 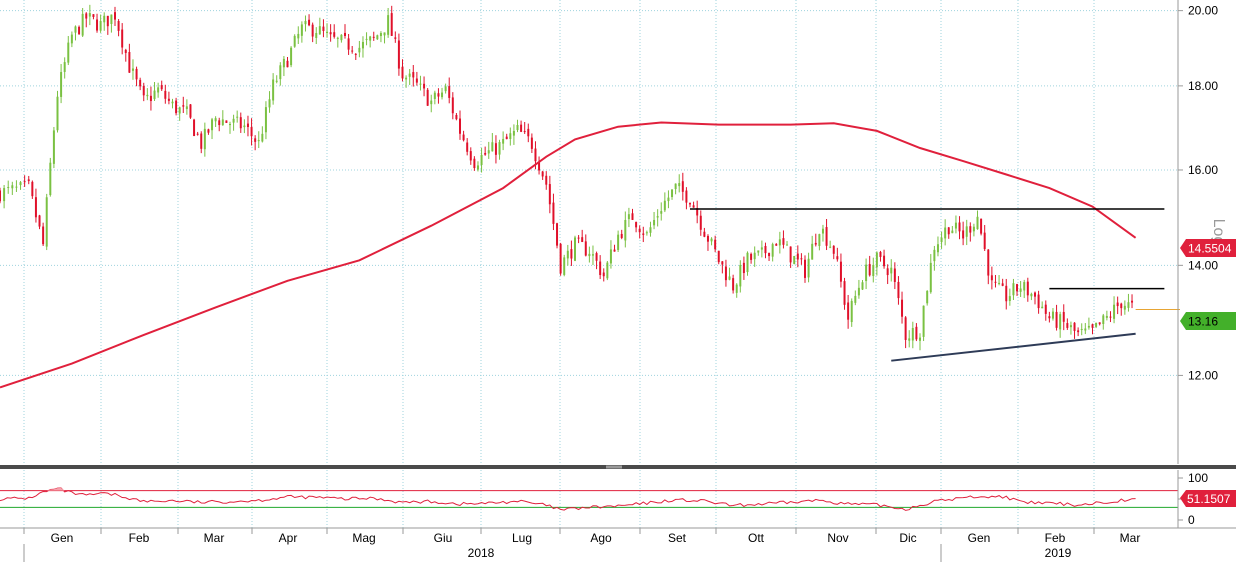 What do you see at coordinates (589, 499) in the screenshot?
I see `rsi-bands` at bounding box center [589, 499].